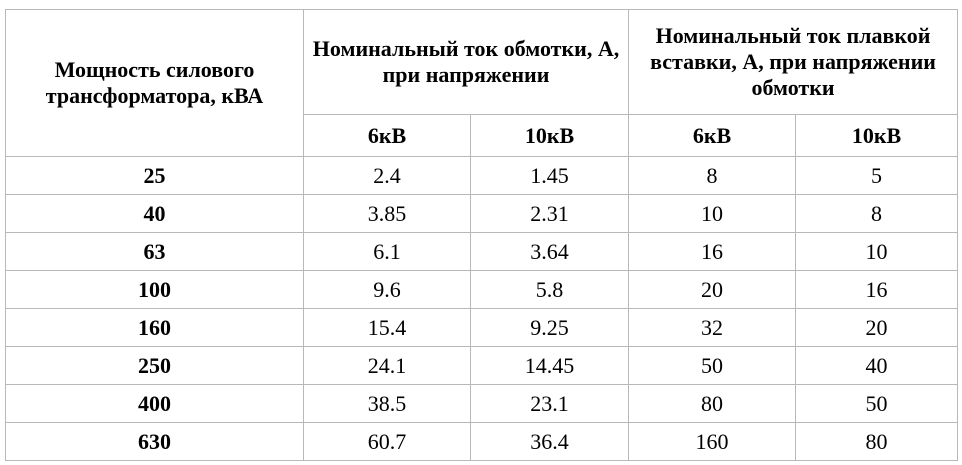  I want to click on data-row: 630 60.7 36.4 160 80, so click(482, 441).